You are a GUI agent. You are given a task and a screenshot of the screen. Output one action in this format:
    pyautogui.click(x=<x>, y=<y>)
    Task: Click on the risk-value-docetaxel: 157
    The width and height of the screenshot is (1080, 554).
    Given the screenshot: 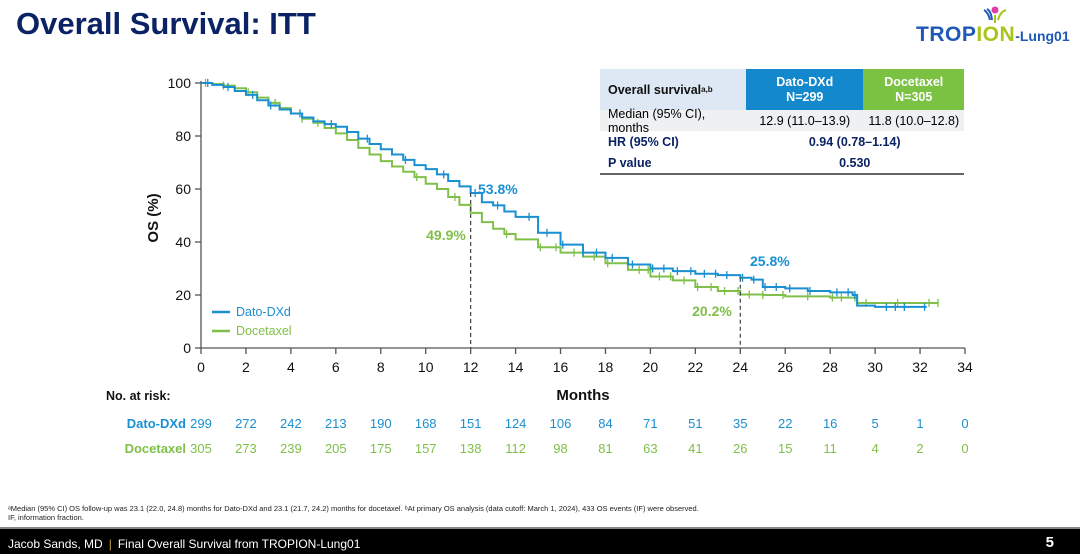 What is the action you would take?
    pyautogui.click(x=425, y=448)
    